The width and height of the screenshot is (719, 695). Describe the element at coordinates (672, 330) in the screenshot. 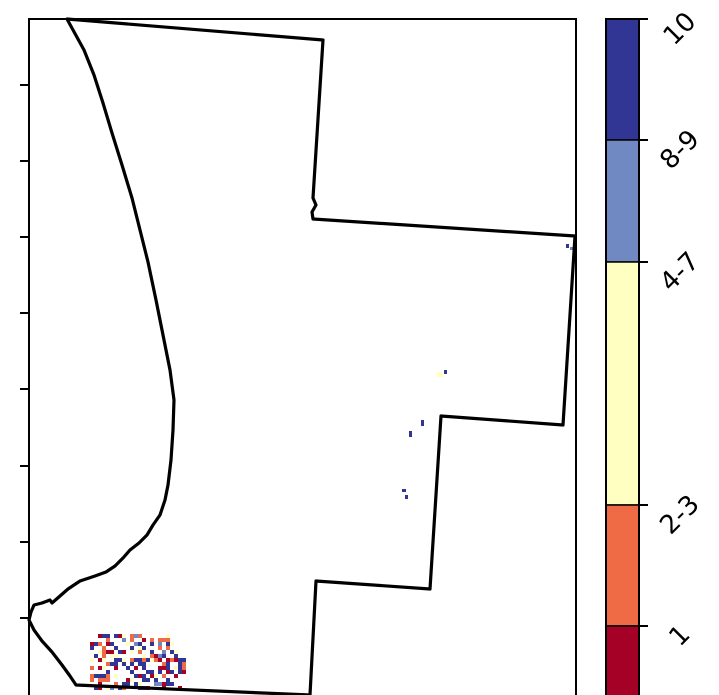

I see `colorbar-ticks: 108-94-72-31` at that location.